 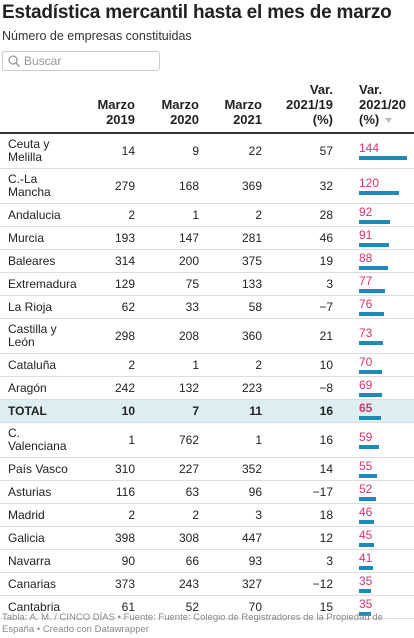 What do you see at coordinates (375, 440) in the screenshot?
I see `bar-cell: 59` at bounding box center [375, 440].